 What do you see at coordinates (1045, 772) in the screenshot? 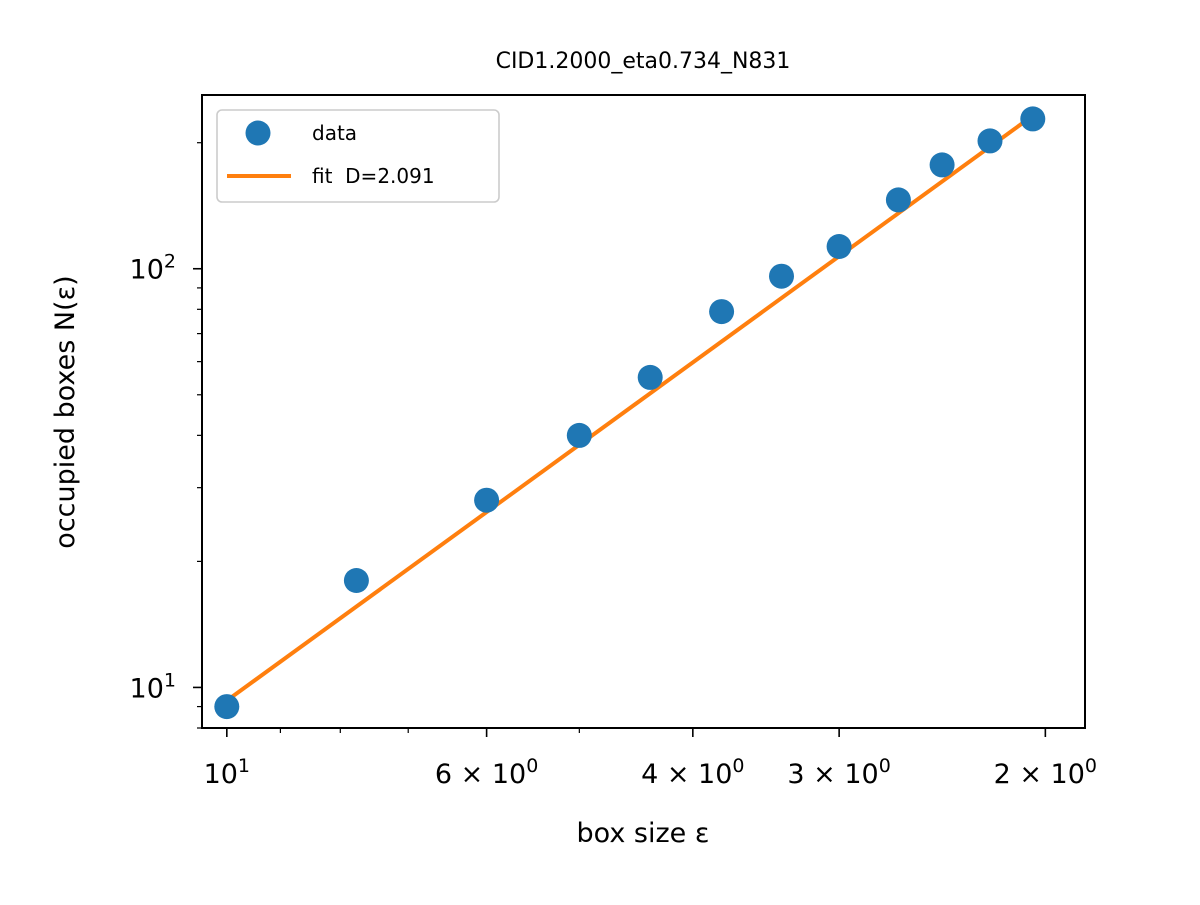
I see `x-tick-label: 2 × 100` at bounding box center [1045, 772].